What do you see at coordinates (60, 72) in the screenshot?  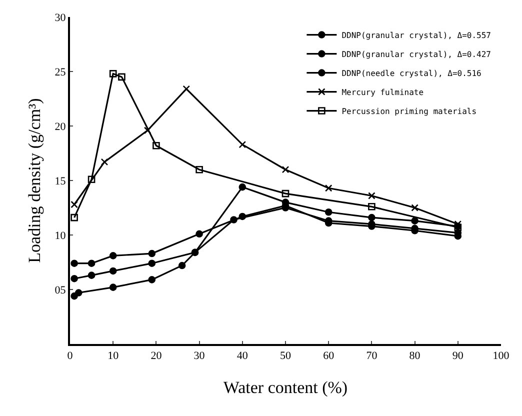 I see `y-tick-label: 25` at bounding box center [60, 72].